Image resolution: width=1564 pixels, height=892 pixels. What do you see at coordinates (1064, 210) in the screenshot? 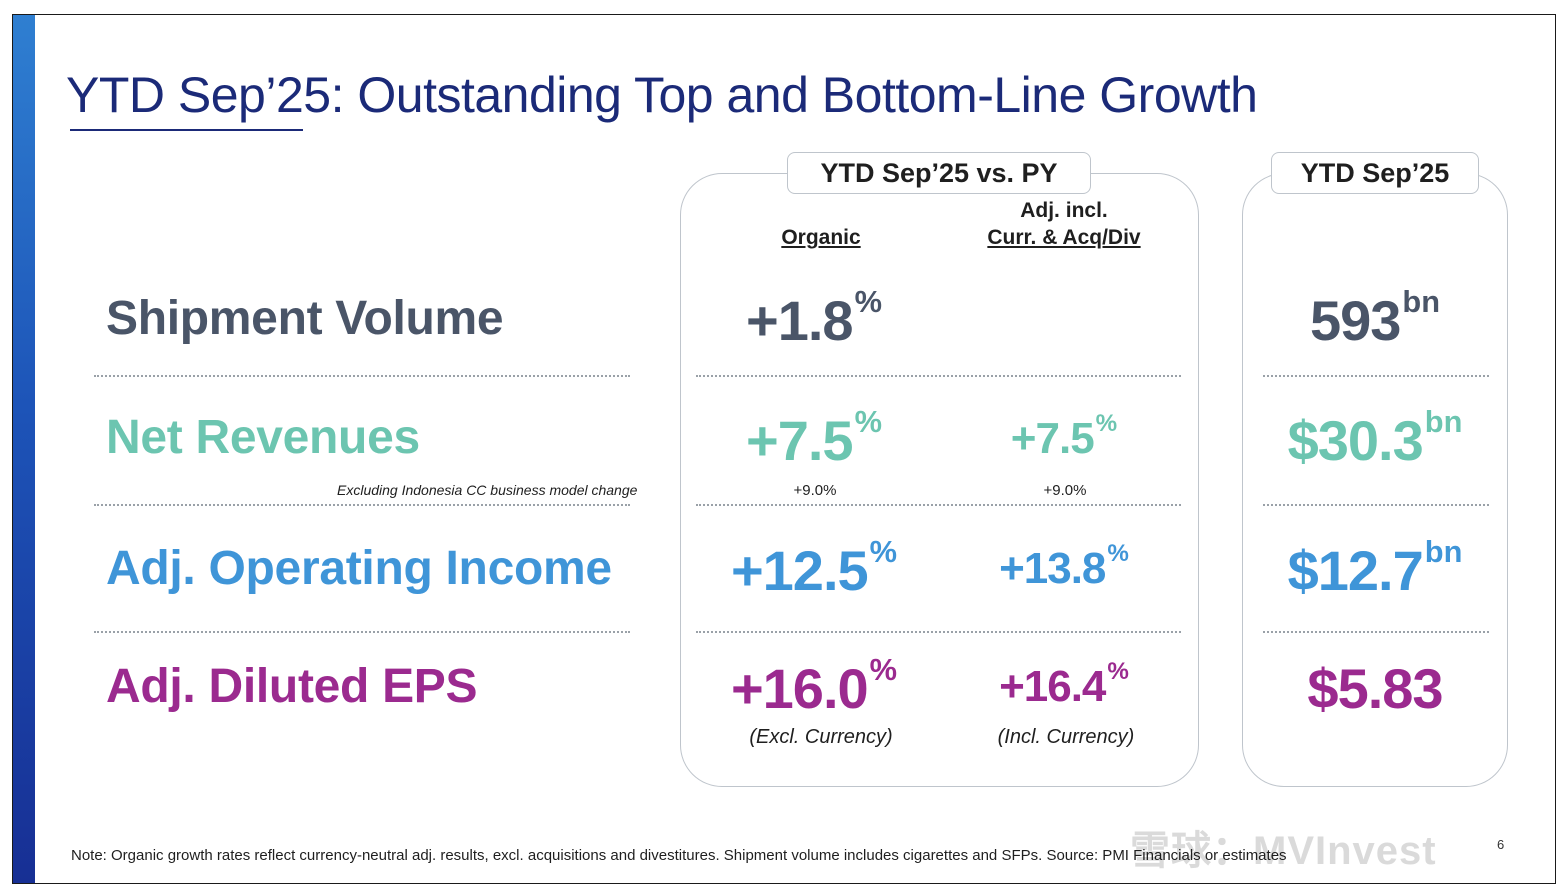
I see `col-adj-line1: Adj. incl.` at bounding box center [1064, 210].